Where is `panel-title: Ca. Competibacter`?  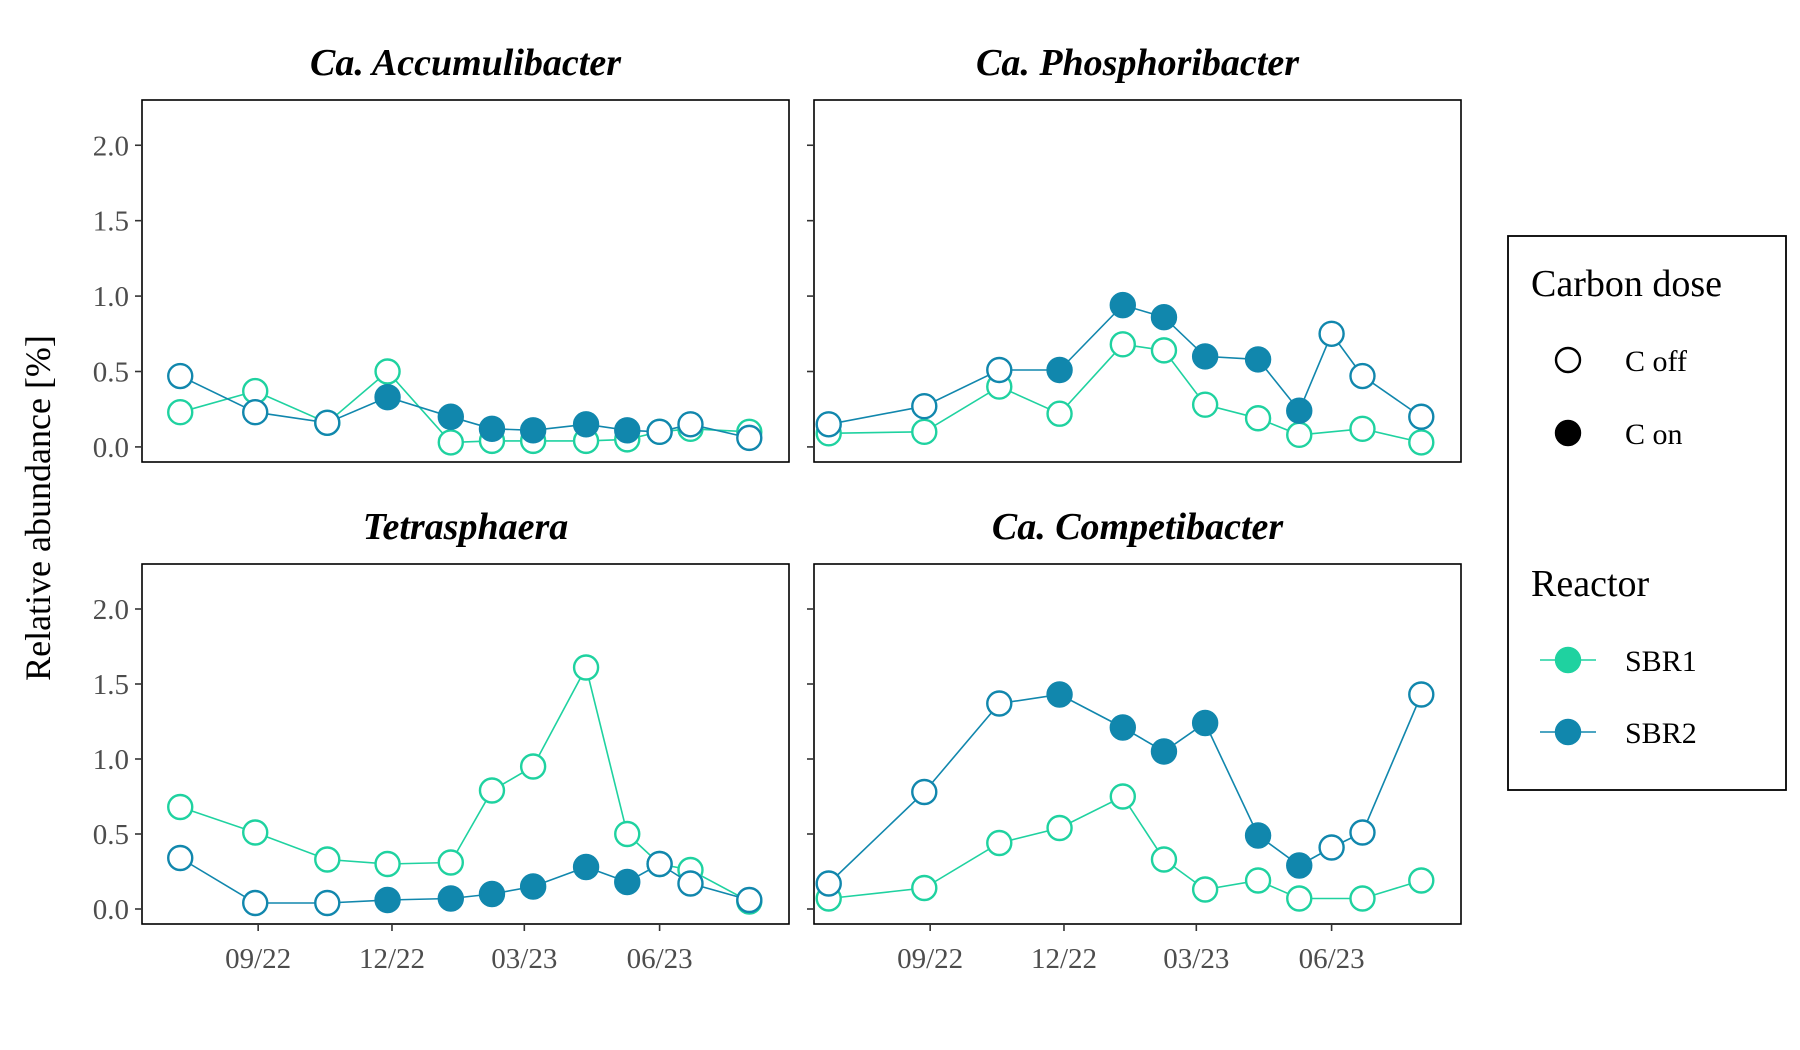
panel-title: Ca. Competibacter is located at coordinates (1138, 527).